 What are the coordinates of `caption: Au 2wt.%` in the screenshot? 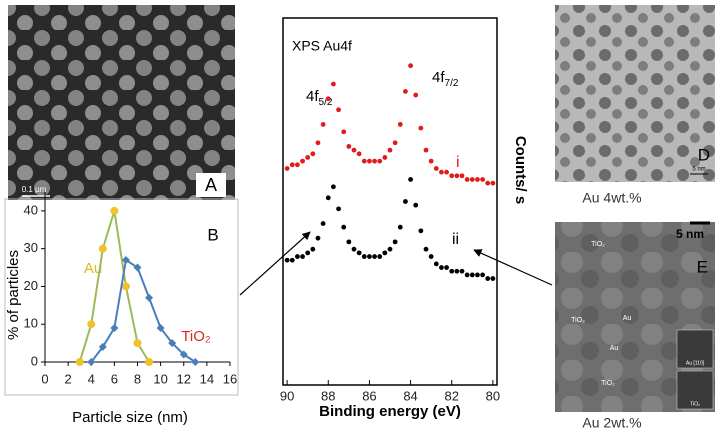 It's located at (611, 423).